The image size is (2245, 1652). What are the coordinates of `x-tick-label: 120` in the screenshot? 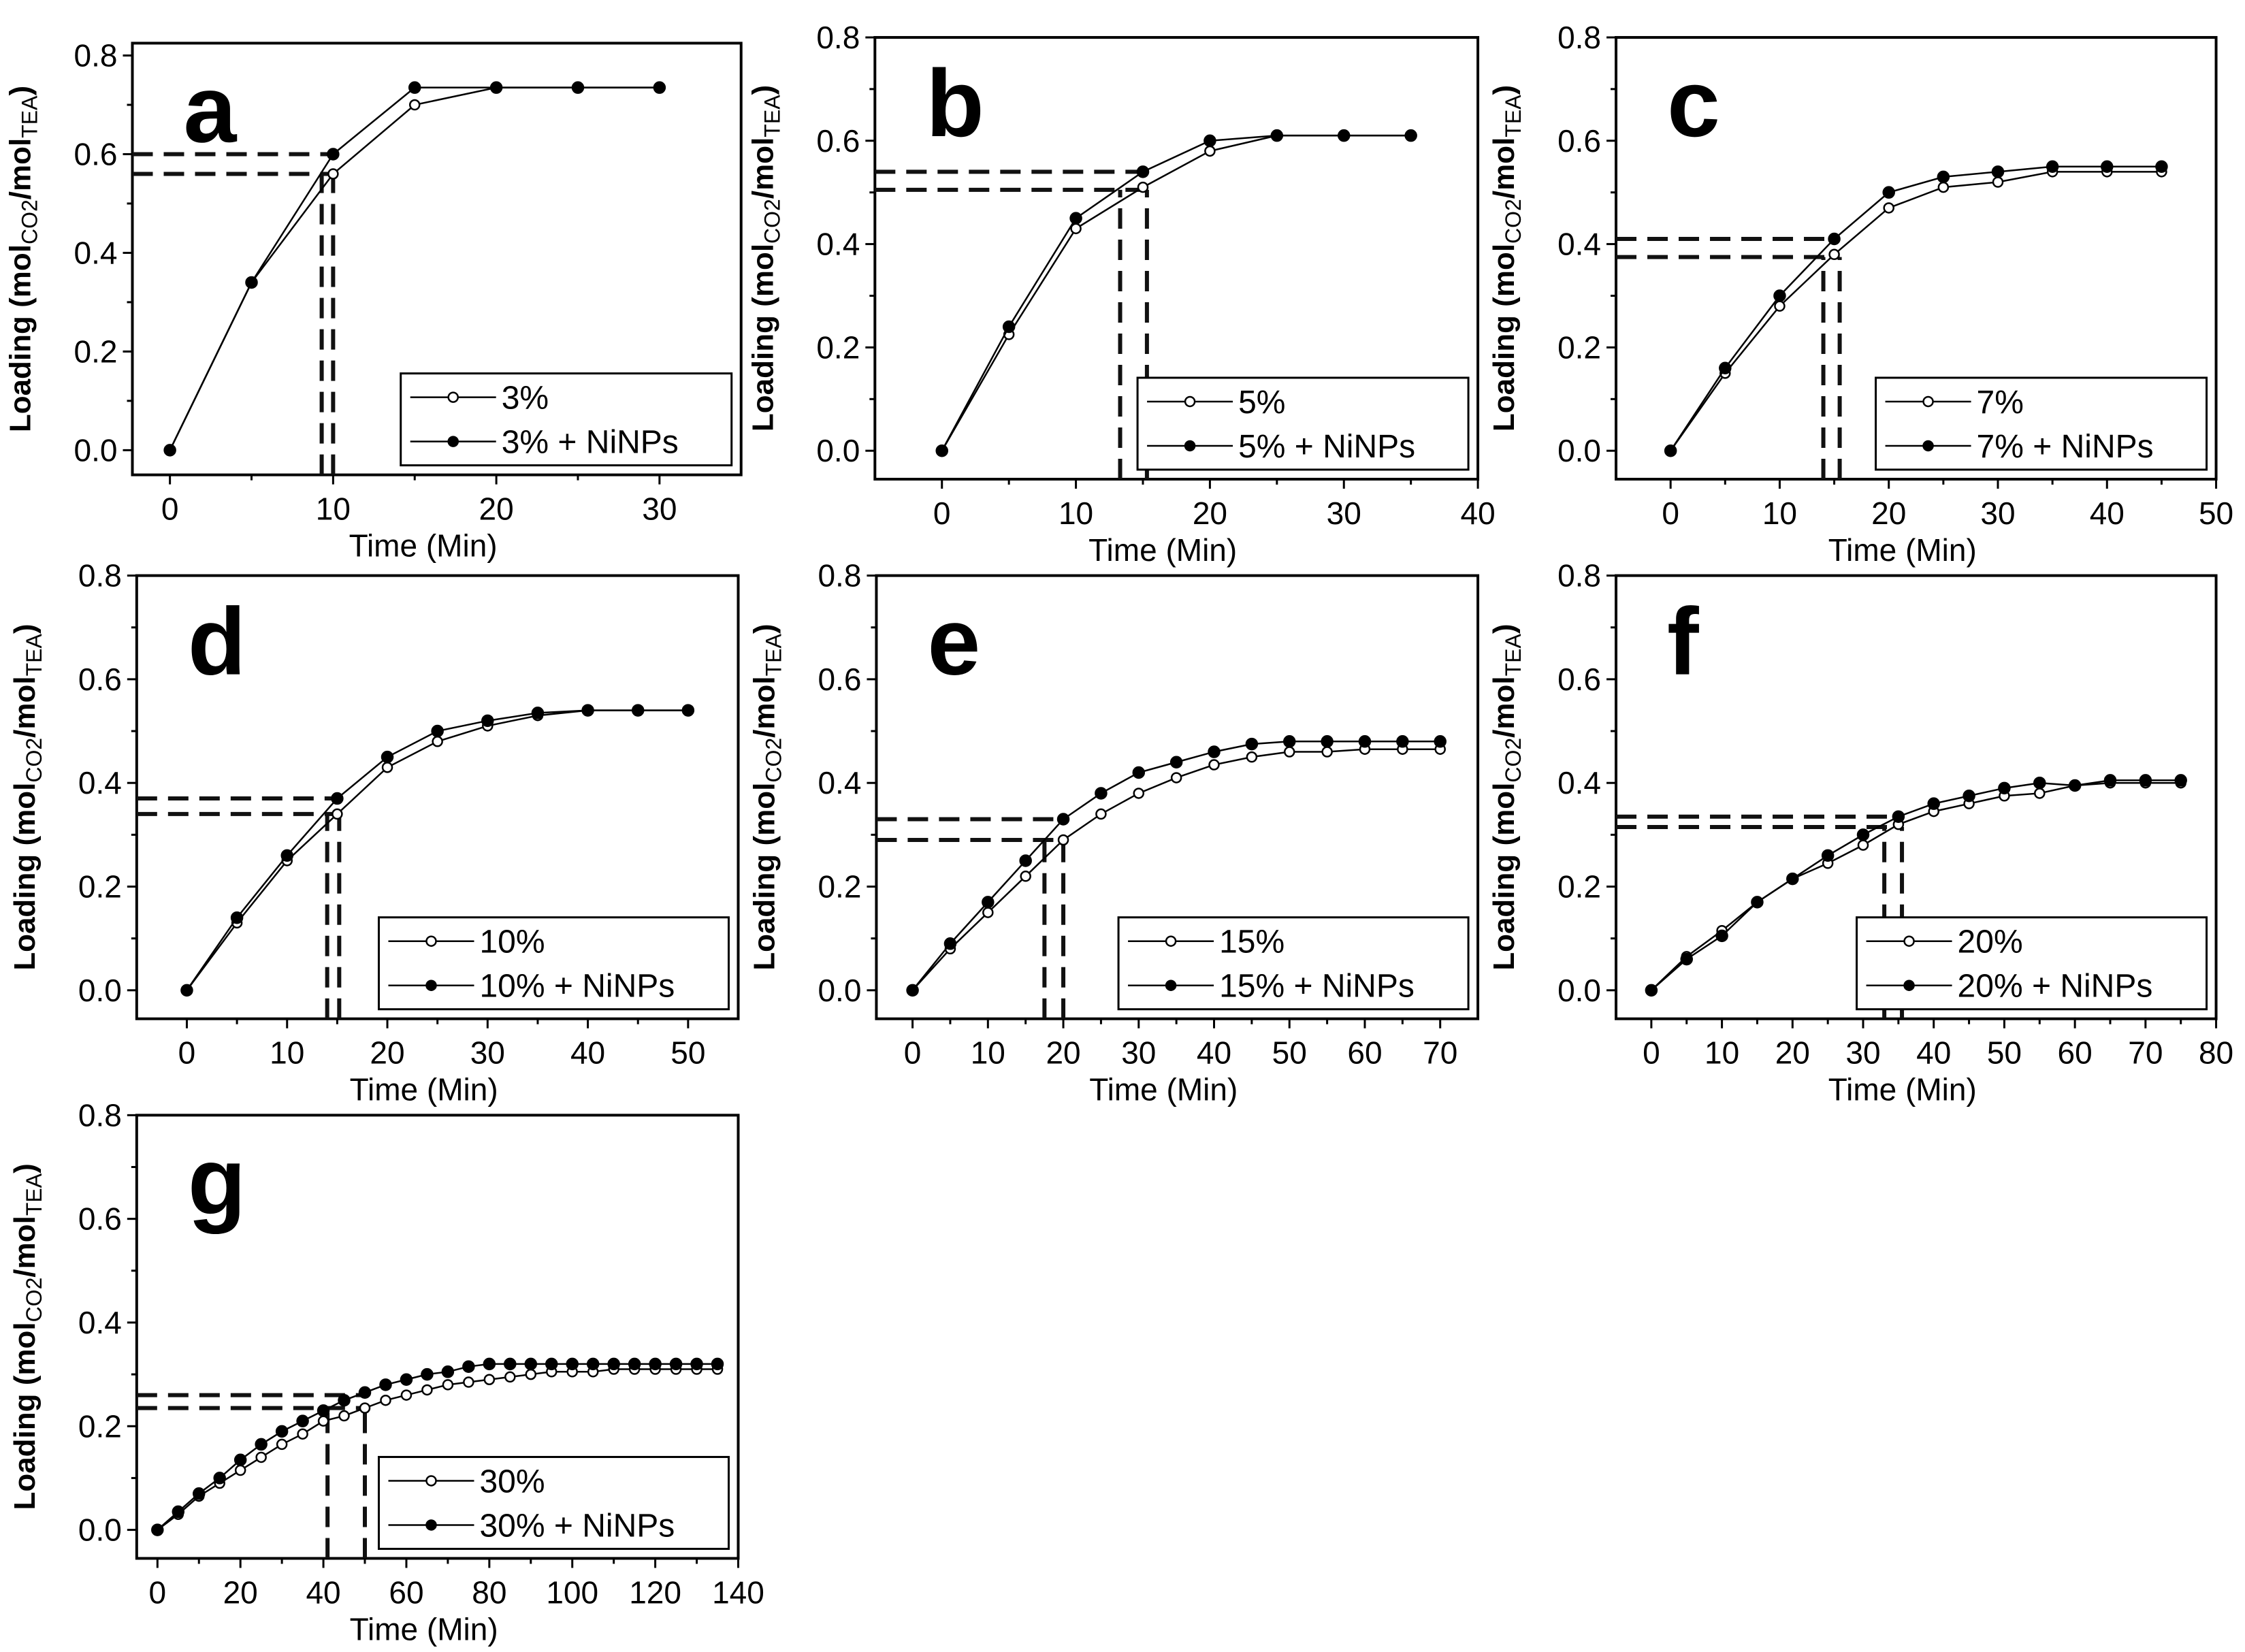 It's located at (655, 1592).